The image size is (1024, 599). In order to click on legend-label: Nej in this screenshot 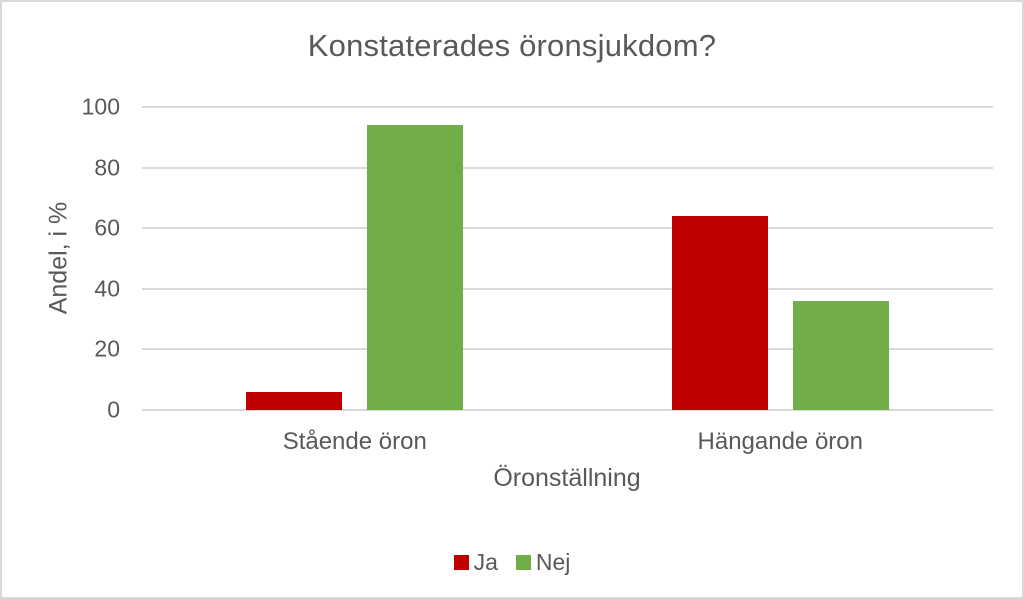, I will do `click(553, 562)`.